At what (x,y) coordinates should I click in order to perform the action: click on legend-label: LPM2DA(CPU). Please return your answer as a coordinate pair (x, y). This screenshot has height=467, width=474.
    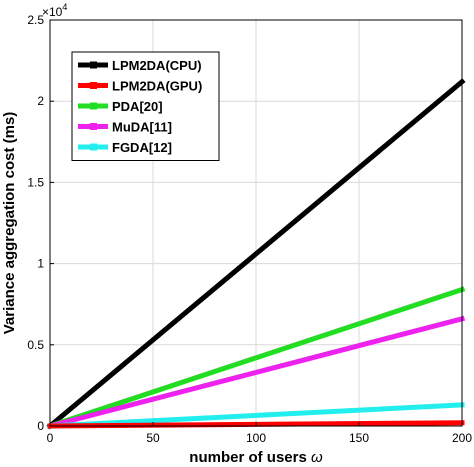
    Looking at the image, I should click on (157, 65).